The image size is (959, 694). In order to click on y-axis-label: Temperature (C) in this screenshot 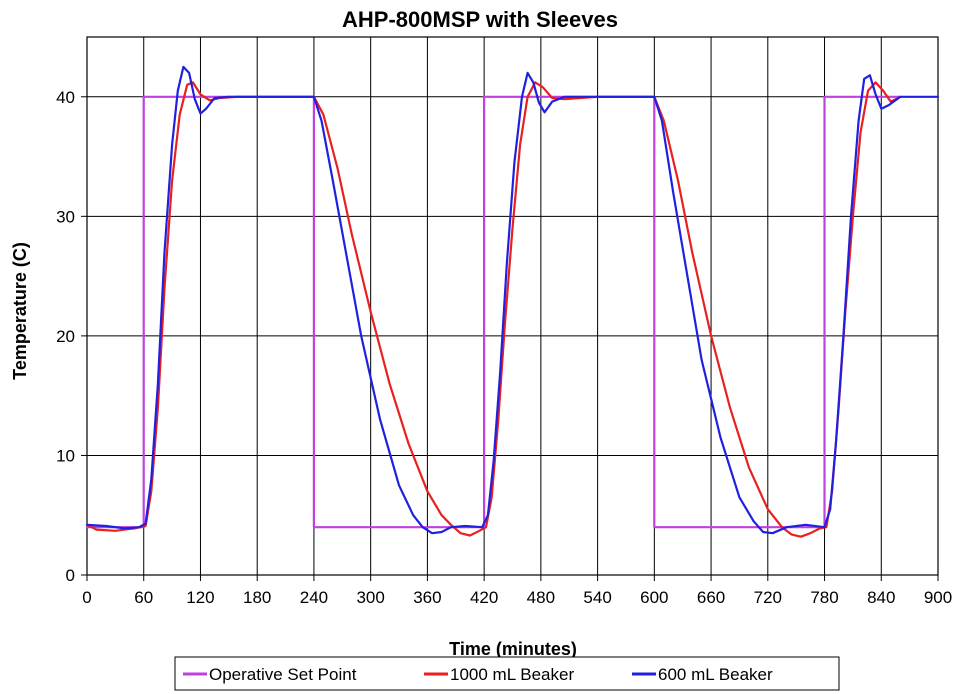, I will do `click(20, 311)`.